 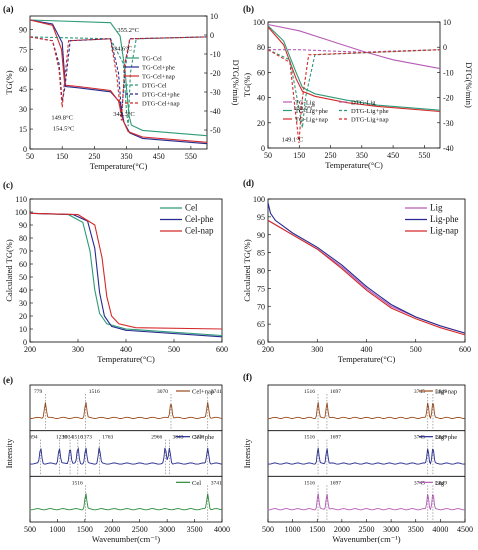 What do you see at coordinates (23, 129) in the screenshot?
I see `y-tick-label: 15` at bounding box center [23, 129].